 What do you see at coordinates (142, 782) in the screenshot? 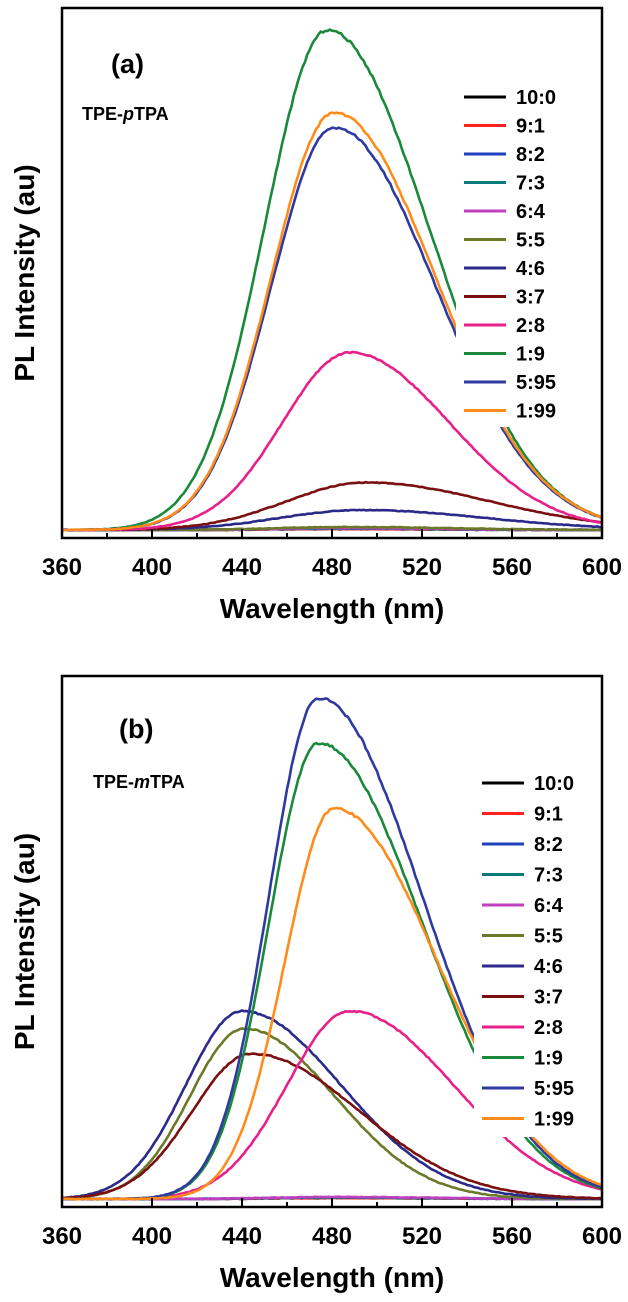
I see `compound-italic: m` at bounding box center [142, 782].